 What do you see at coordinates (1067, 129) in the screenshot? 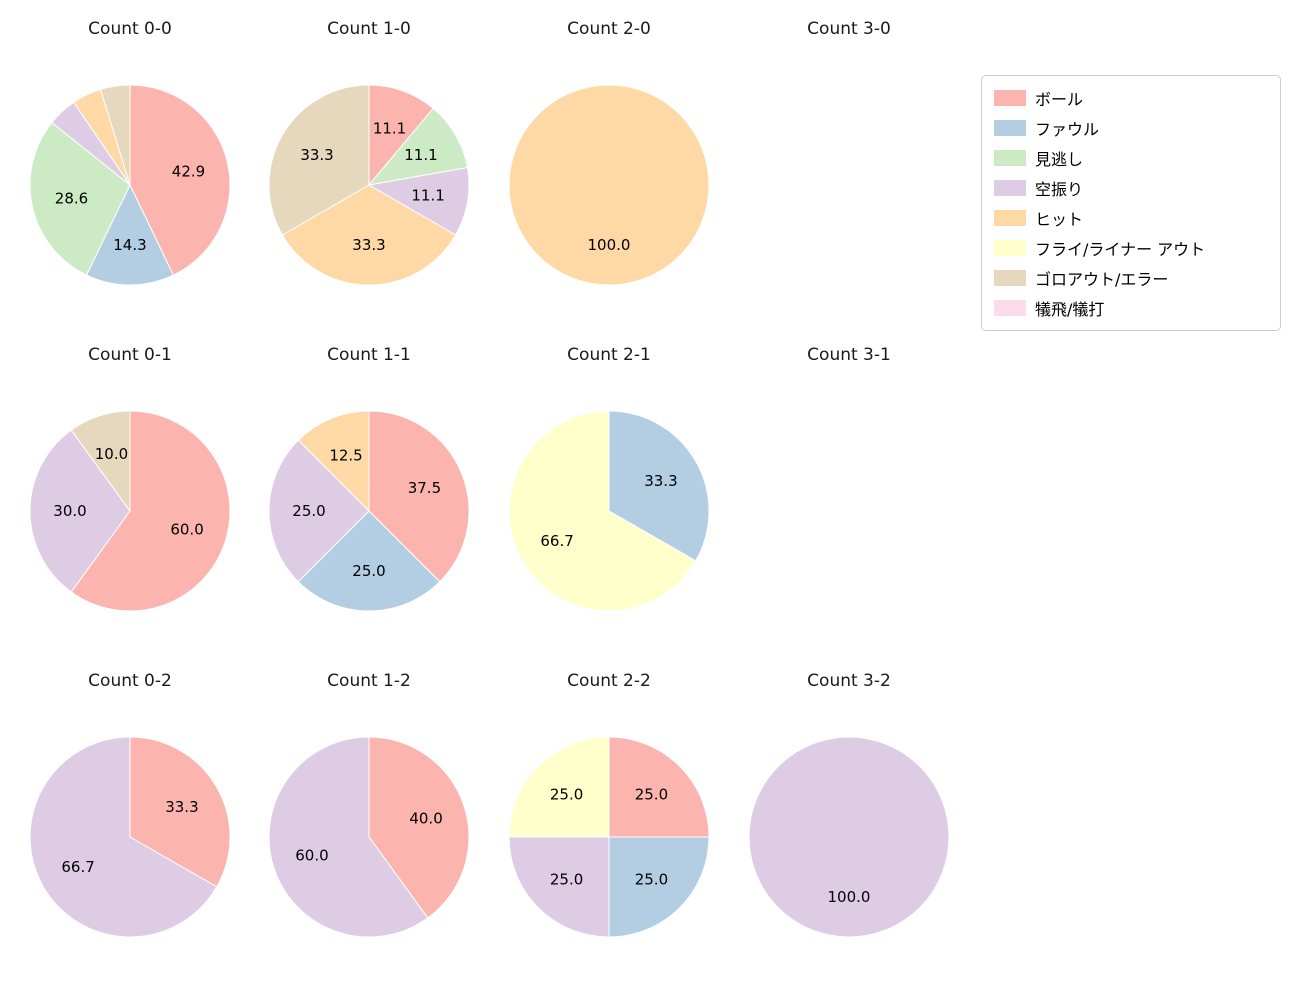
I see `legend-label: ファウル` at bounding box center [1067, 129].